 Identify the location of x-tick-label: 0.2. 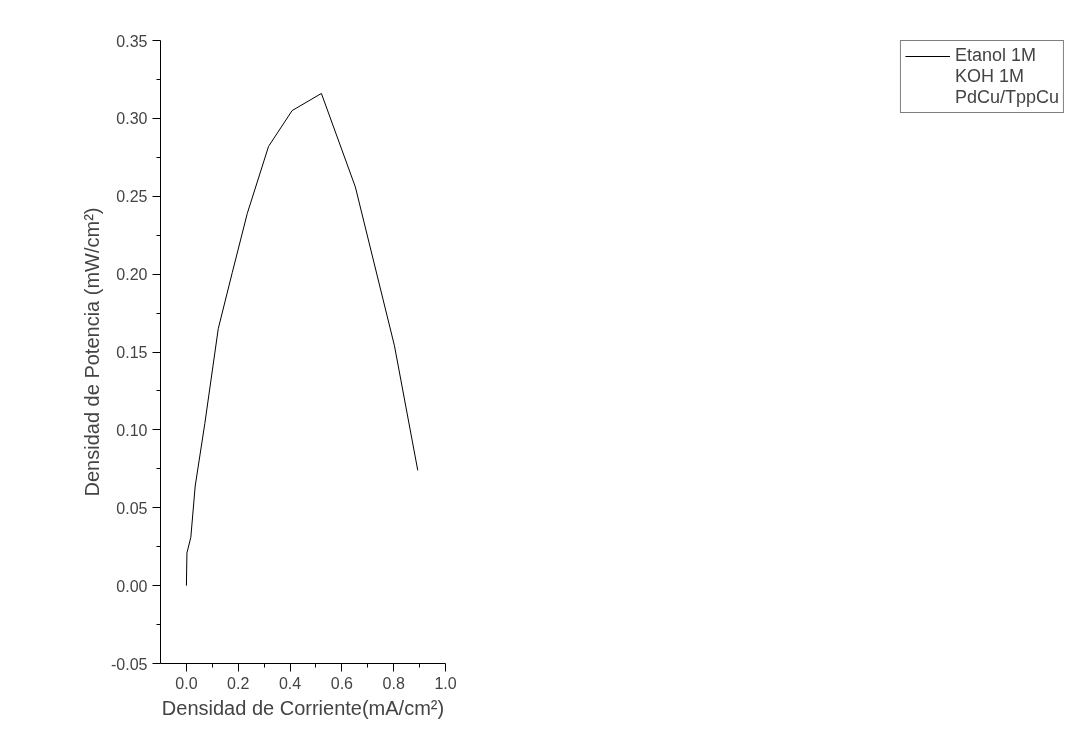
(238, 683).